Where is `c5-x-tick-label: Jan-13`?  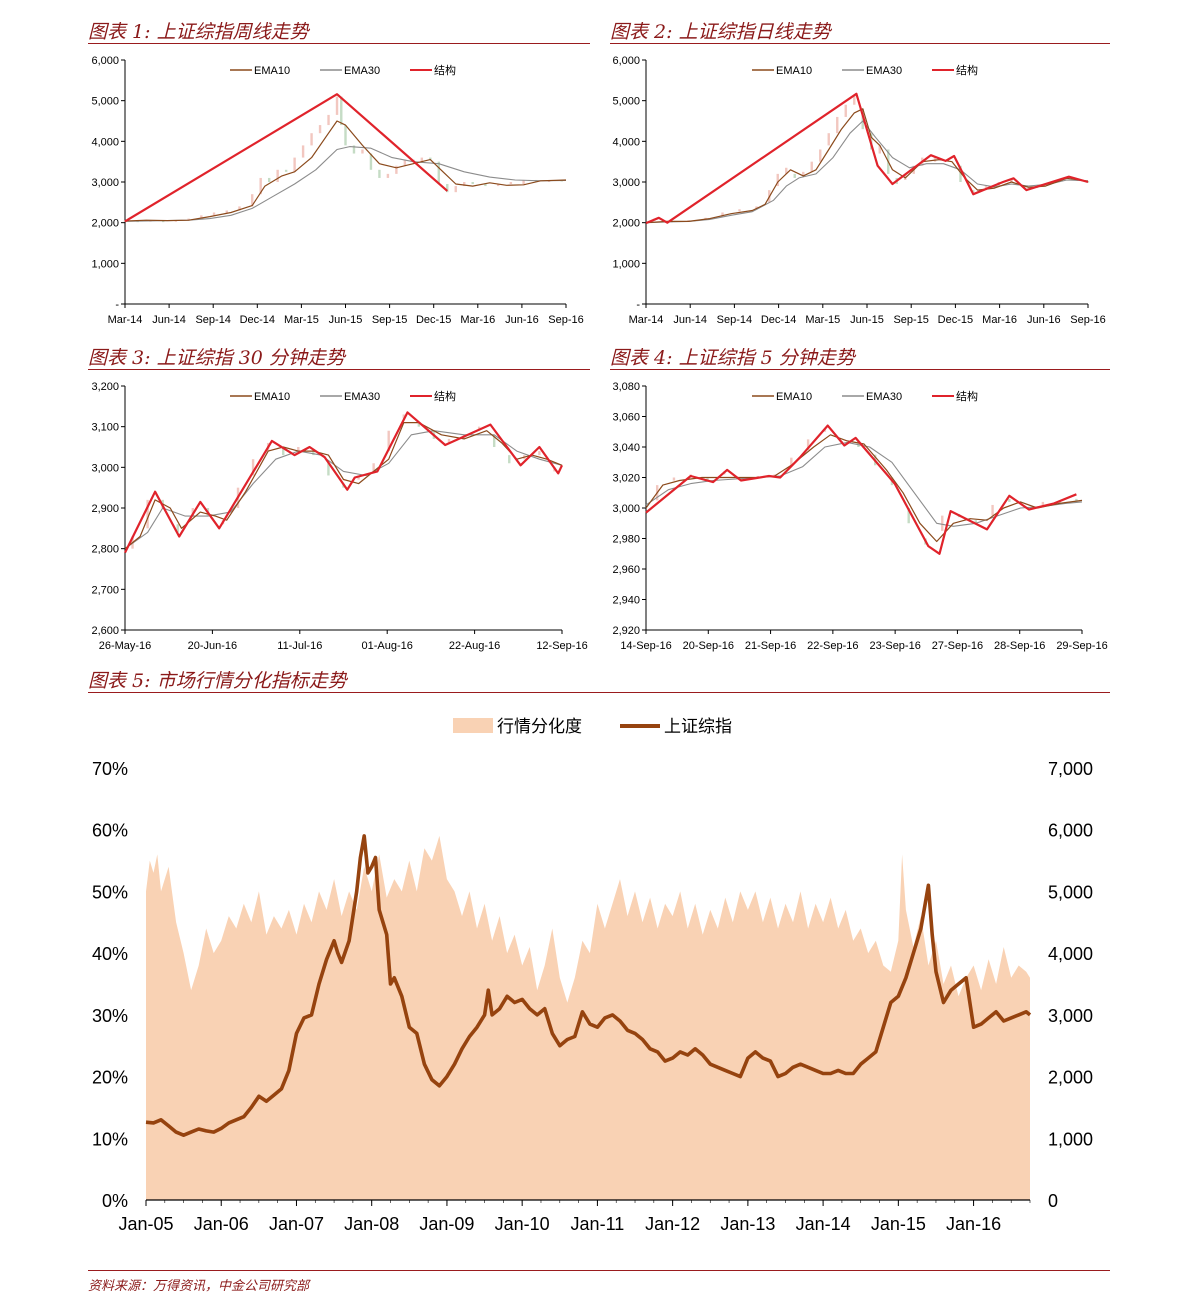 c5-x-tick-label: Jan-13 is located at coordinates (747, 1224).